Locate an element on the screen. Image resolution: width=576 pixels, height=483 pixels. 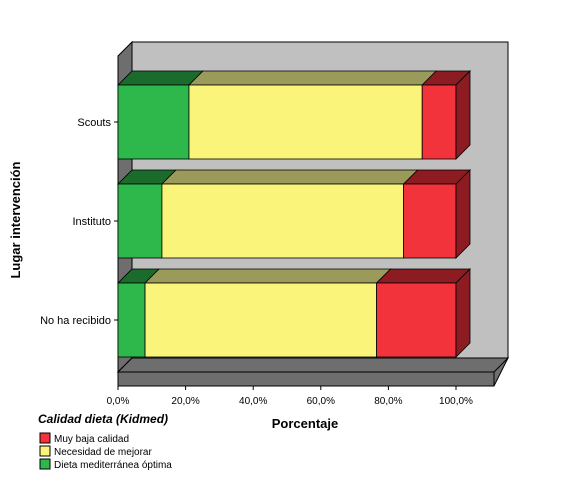
bar-no-ha-recibido-2-top is located at coordinates (423, 276).